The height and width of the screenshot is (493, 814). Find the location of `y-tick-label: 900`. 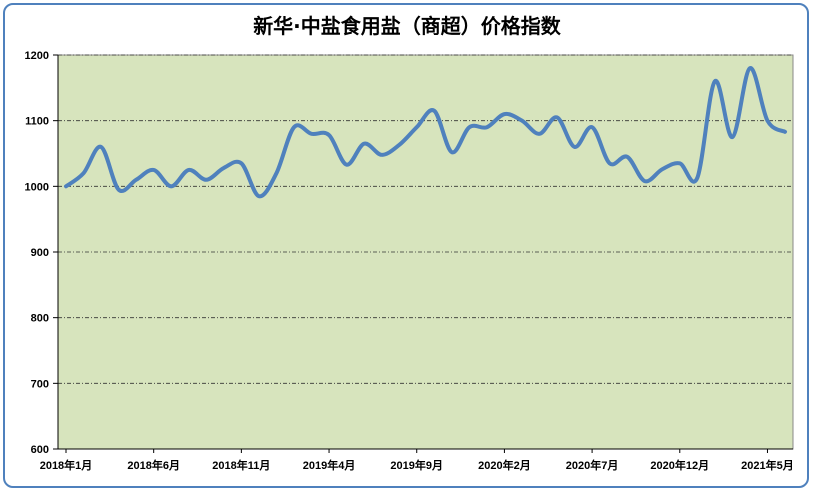

y-tick-label: 900 is located at coordinates (40, 253).